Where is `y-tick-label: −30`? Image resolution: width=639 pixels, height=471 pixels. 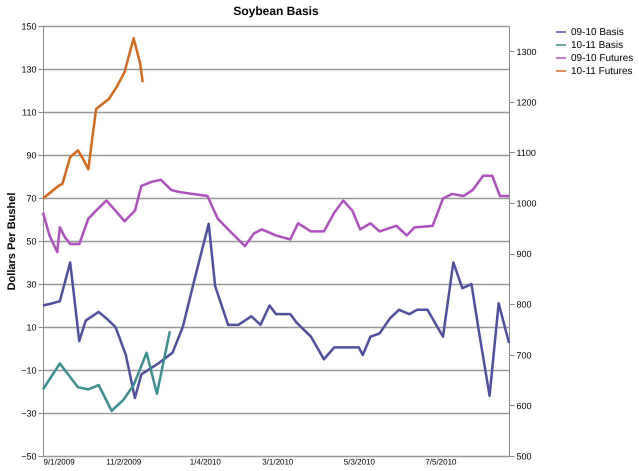
y-tick-label: −30 is located at coordinates (28, 413).